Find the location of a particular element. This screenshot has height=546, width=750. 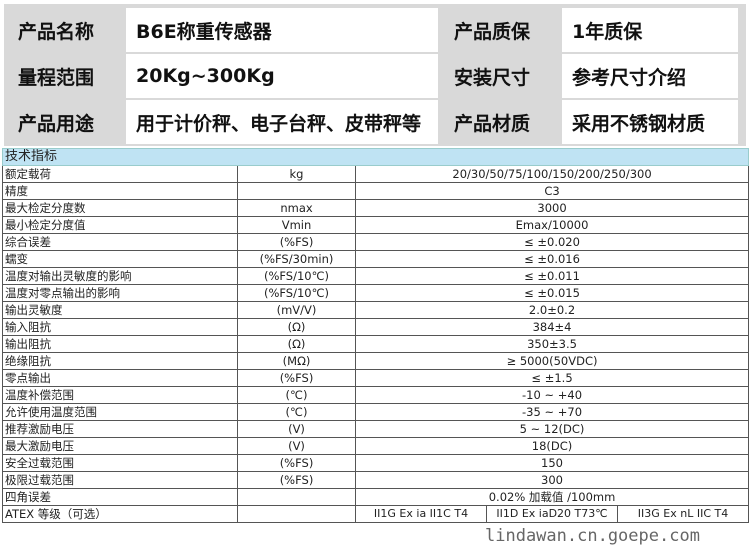

spec-value: 0.02% 加载值 /100mm is located at coordinates (552, 497).